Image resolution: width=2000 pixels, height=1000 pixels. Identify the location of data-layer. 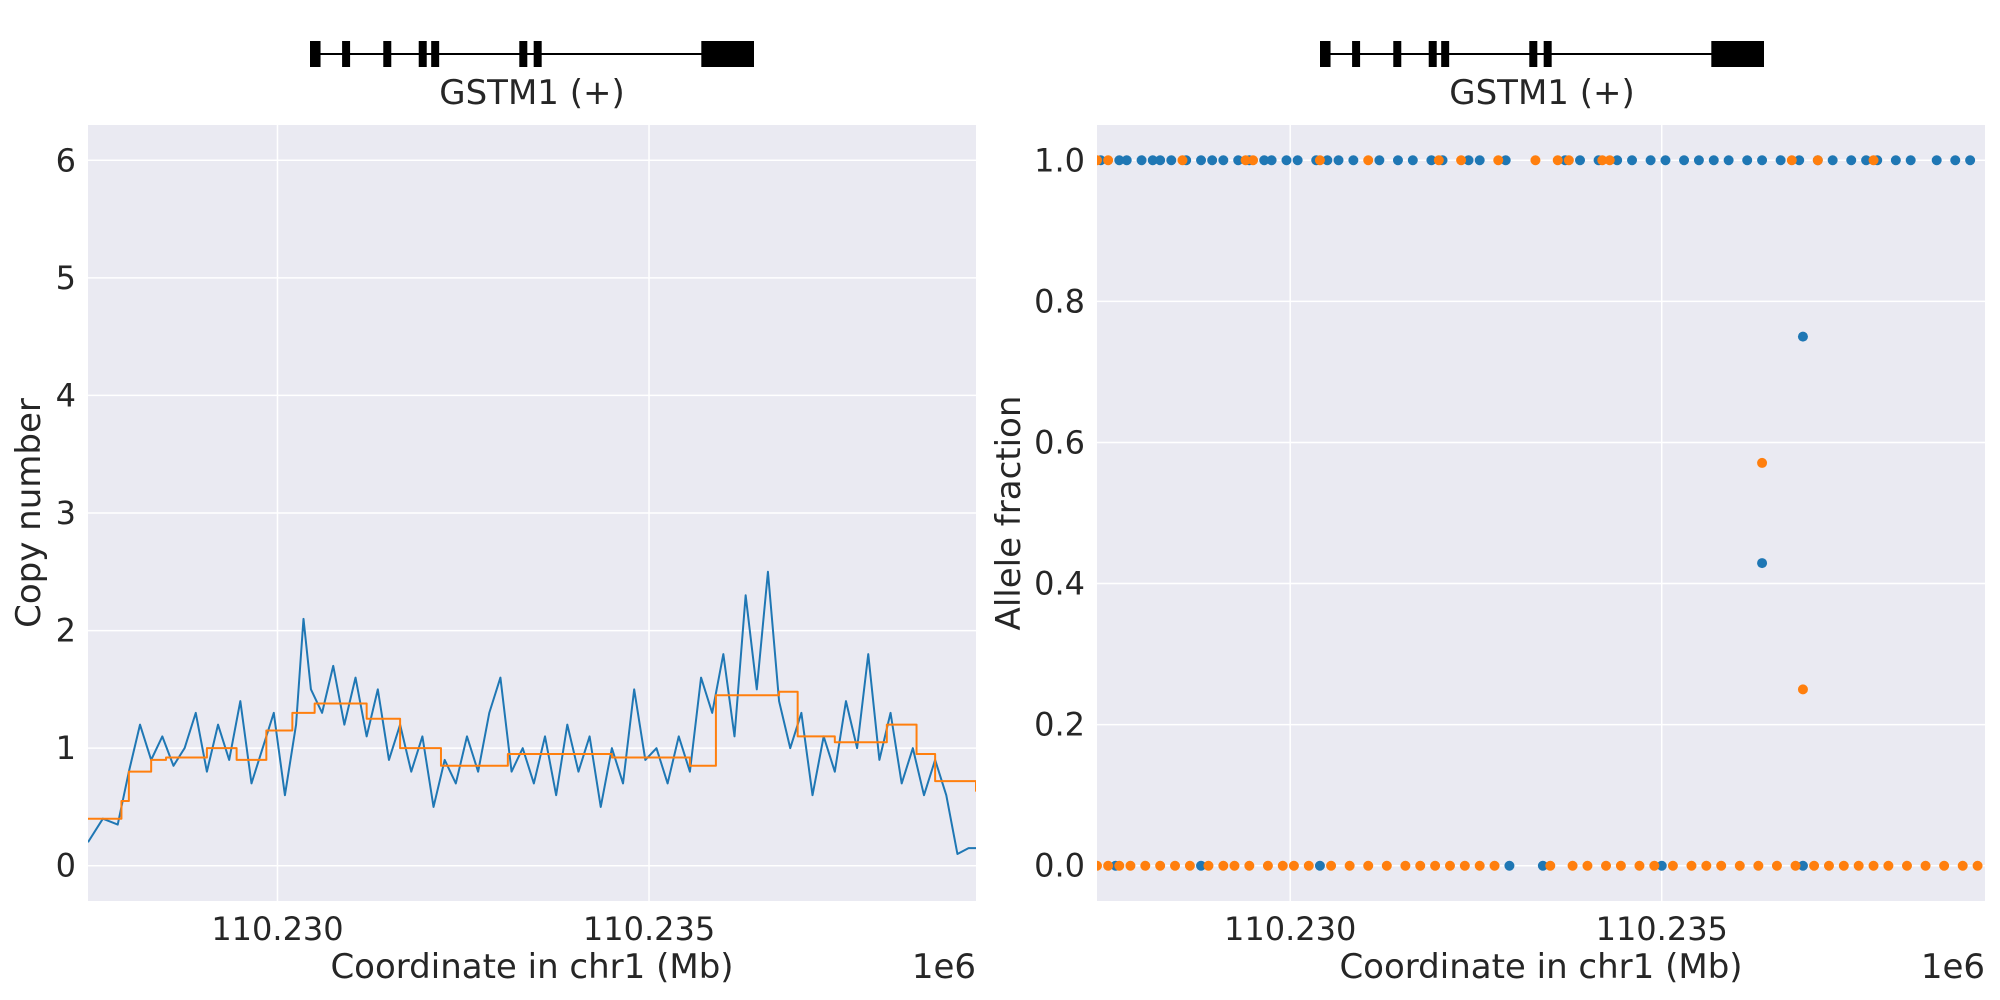
(532, 712).